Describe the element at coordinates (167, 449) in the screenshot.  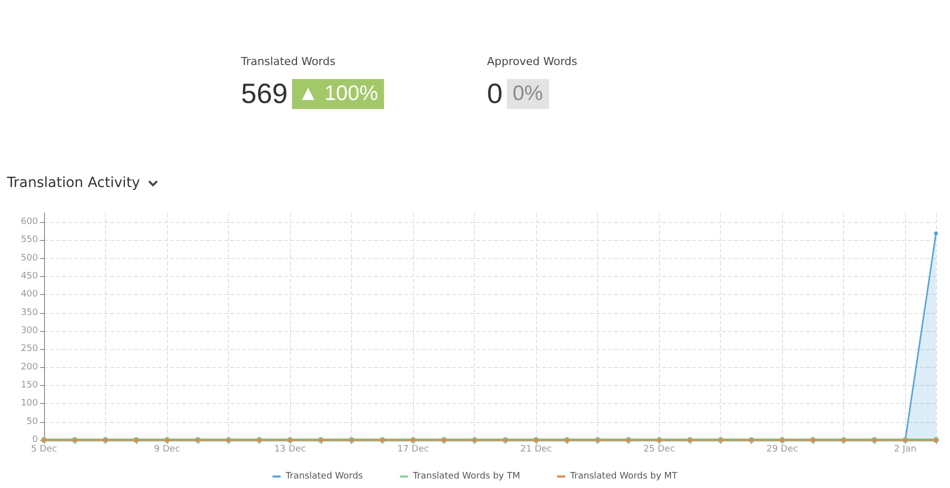
I see `x-tick-label: 9 Dec` at that location.